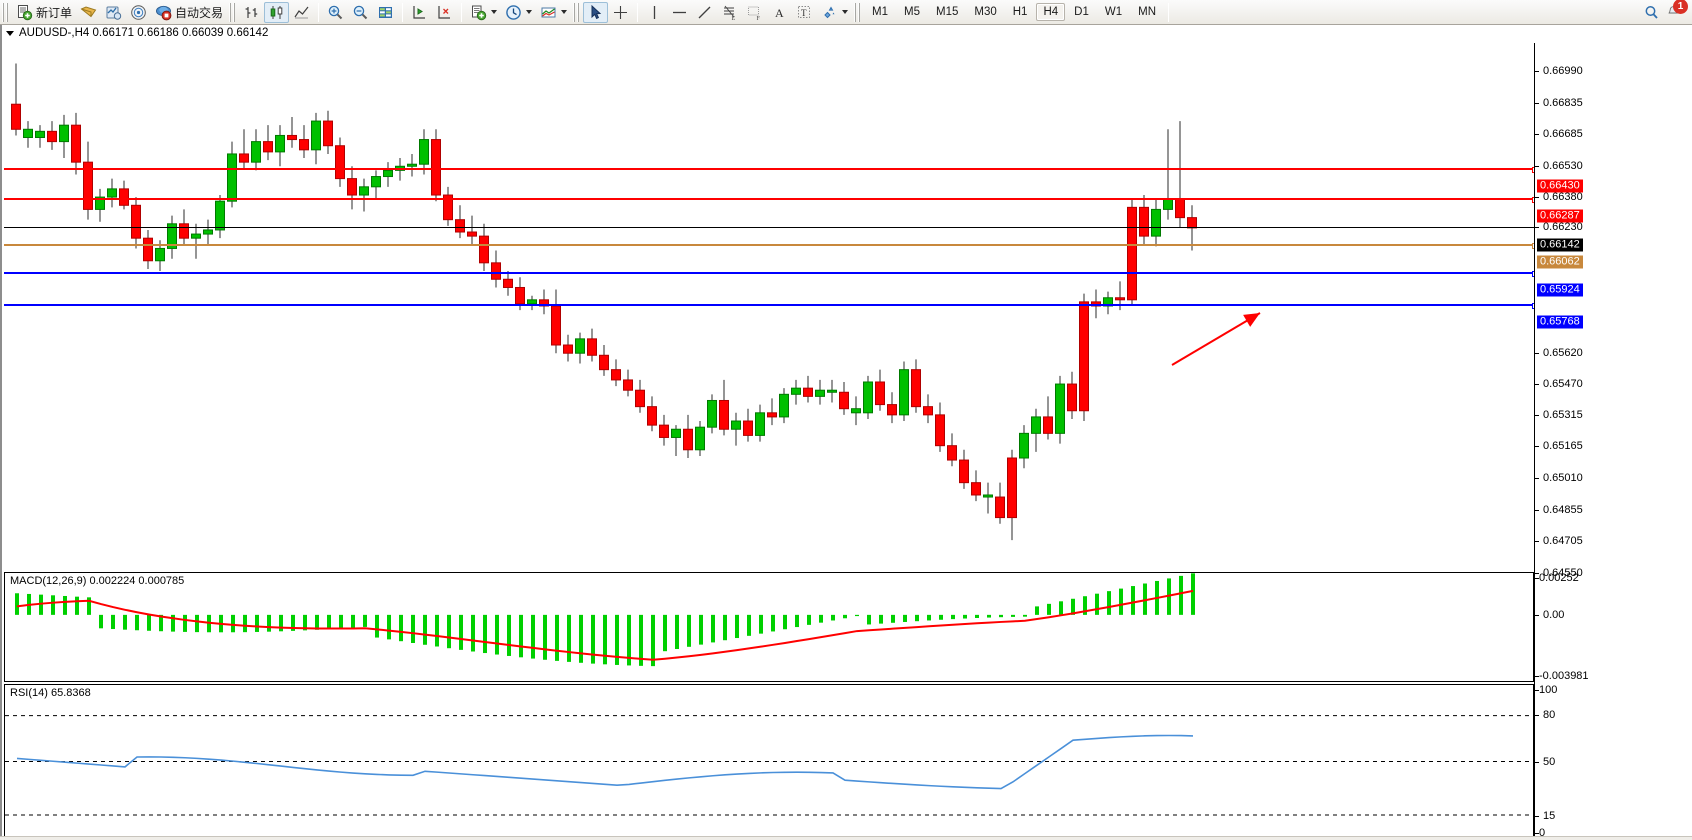 The image size is (1692, 840). I want to click on price-tick: 0.64855, so click(1559, 510).